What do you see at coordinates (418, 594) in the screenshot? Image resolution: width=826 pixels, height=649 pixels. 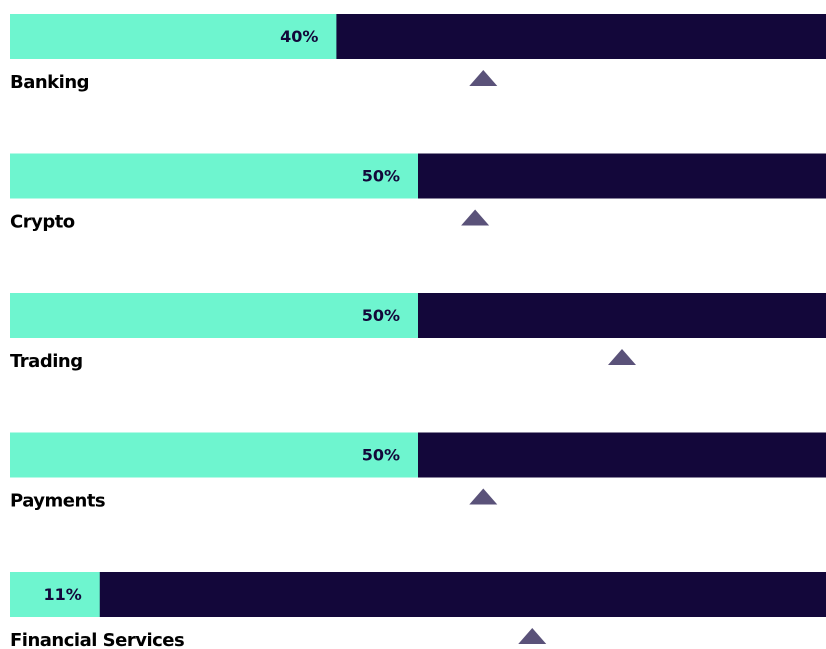 I see `bar-track` at bounding box center [418, 594].